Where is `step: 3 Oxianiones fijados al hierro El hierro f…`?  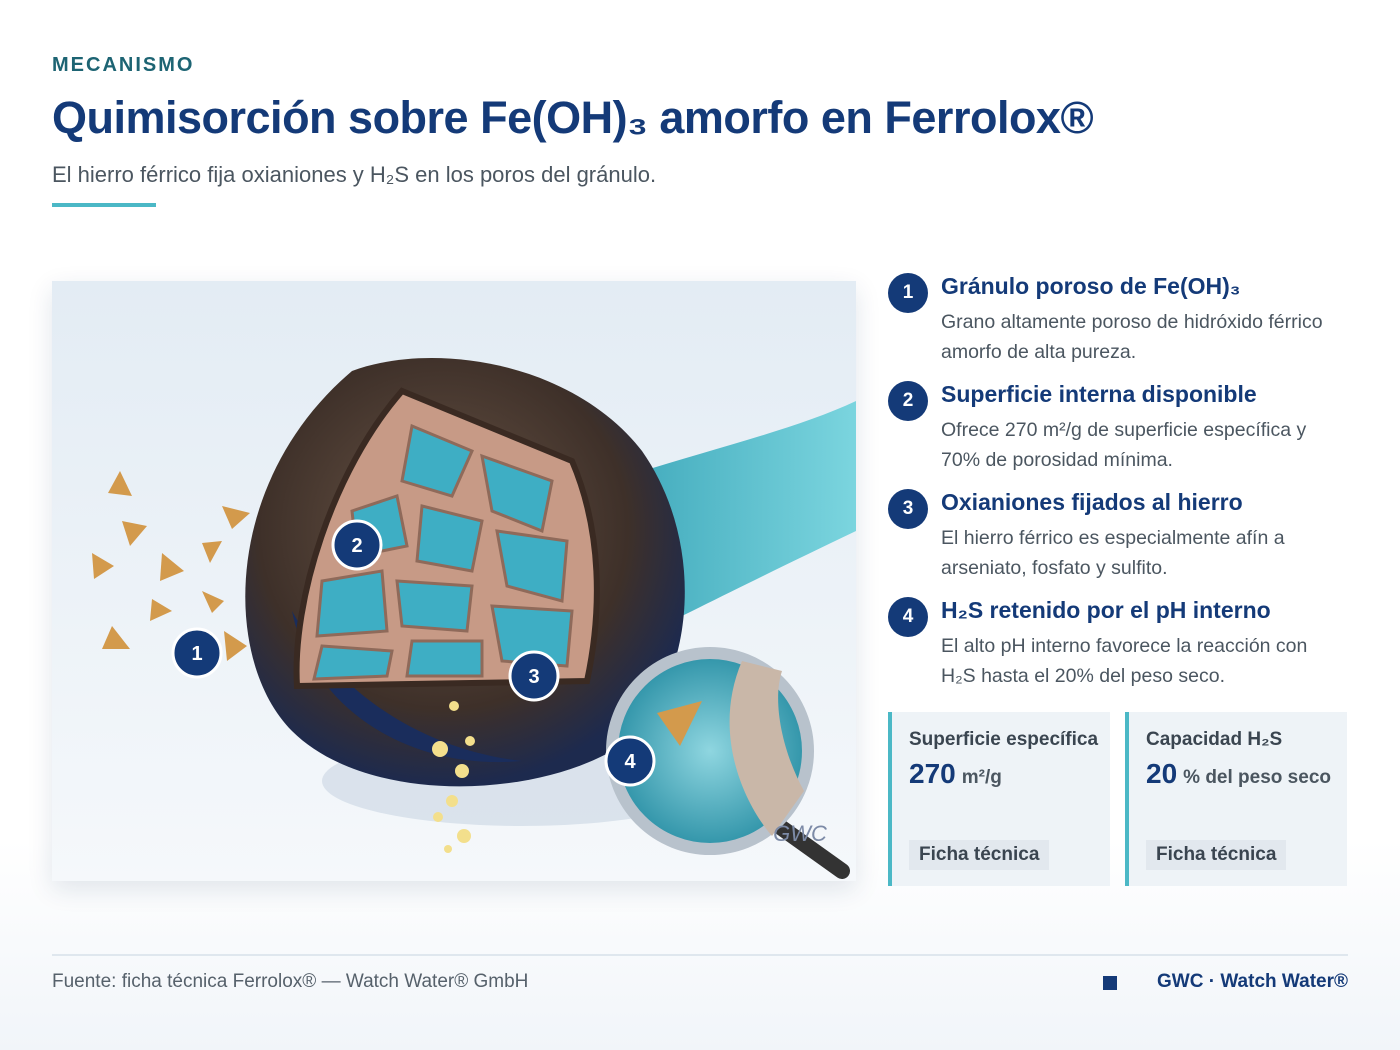 step: 3 Oxianiones fijados al hierro El hierro f… is located at coordinates (1118, 539).